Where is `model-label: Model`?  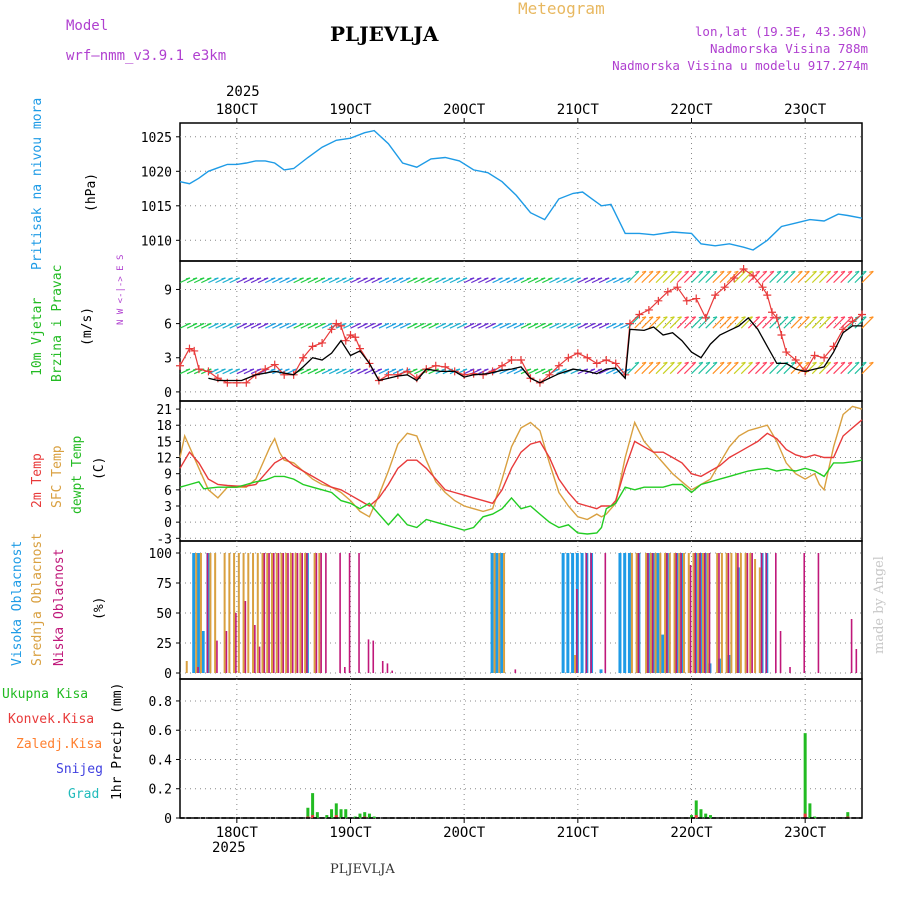
model-label: Model is located at coordinates (87, 26).